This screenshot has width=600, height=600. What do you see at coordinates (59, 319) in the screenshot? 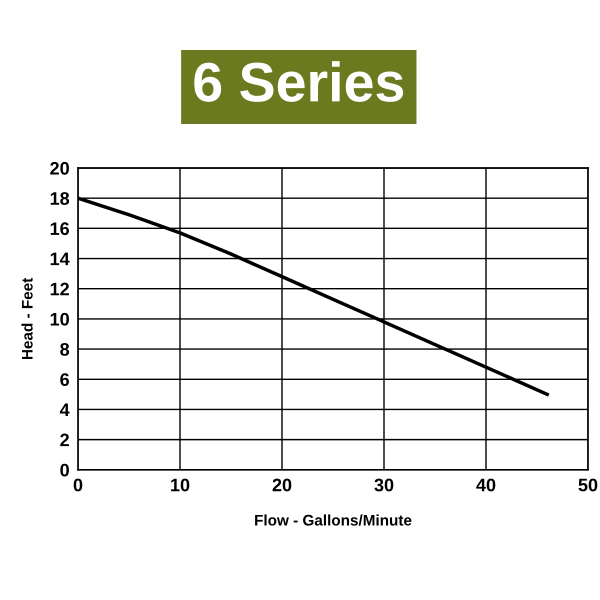
I see `y-tick-label: 10` at bounding box center [59, 319].